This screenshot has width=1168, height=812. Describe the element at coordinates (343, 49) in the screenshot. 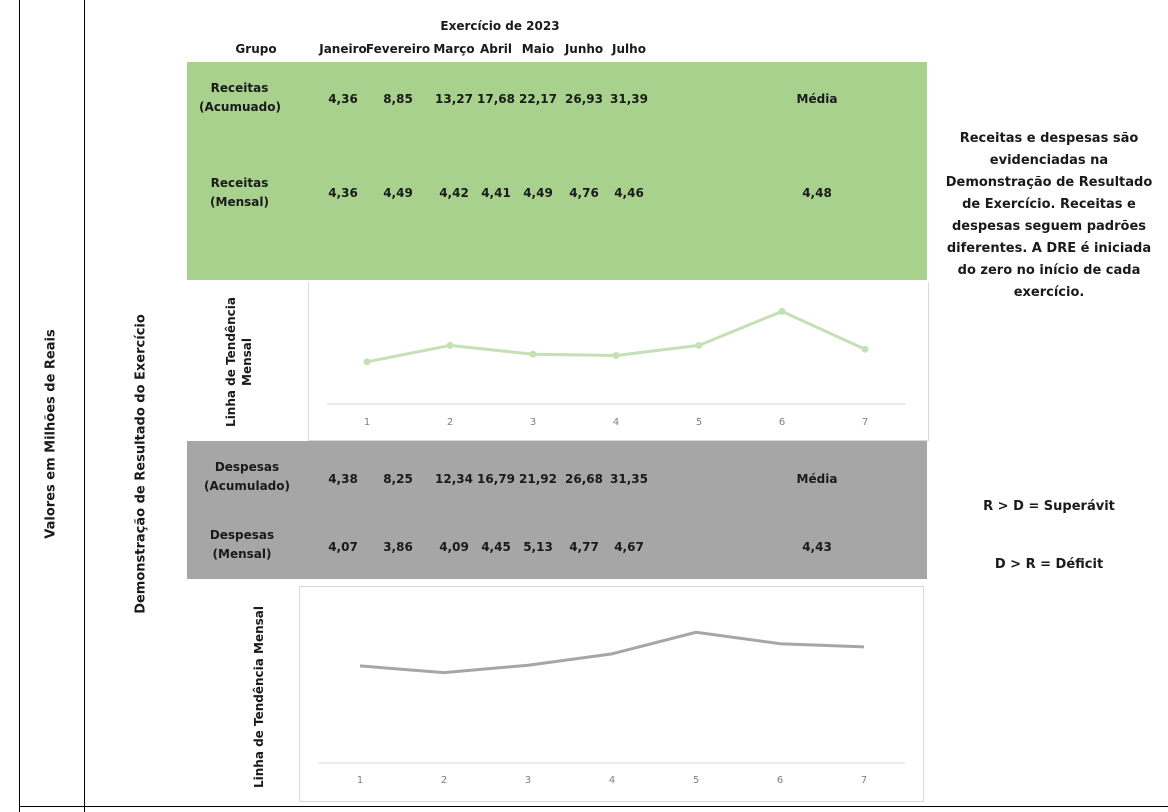

I see `month-header-1: Janeiro` at that location.